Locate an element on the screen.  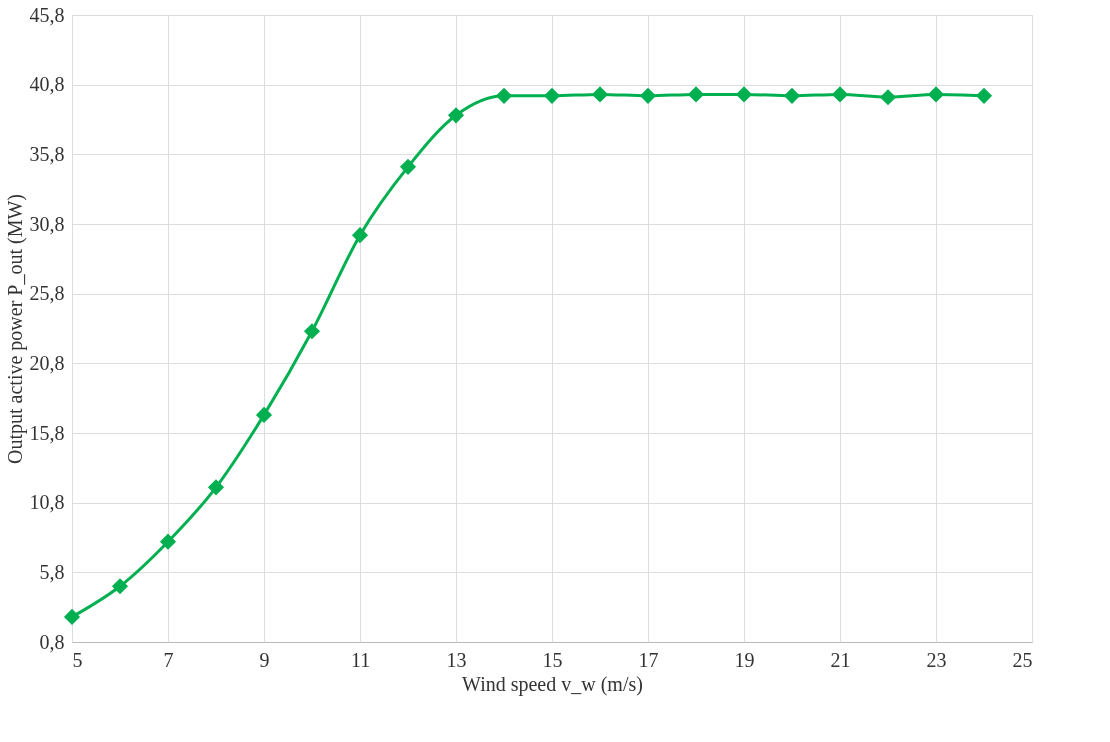
y-tick-label: 25,8 is located at coordinates (47, 293).